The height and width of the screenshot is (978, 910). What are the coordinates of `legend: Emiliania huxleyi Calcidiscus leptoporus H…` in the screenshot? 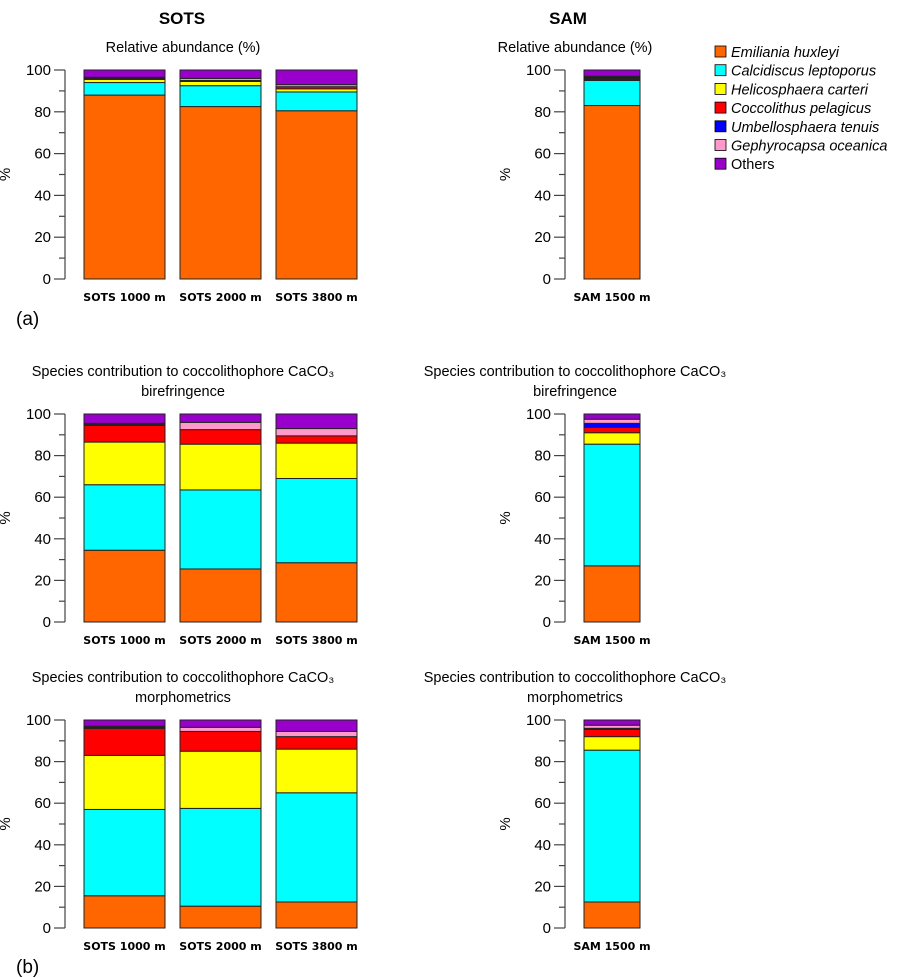 It's located at (800, 109).